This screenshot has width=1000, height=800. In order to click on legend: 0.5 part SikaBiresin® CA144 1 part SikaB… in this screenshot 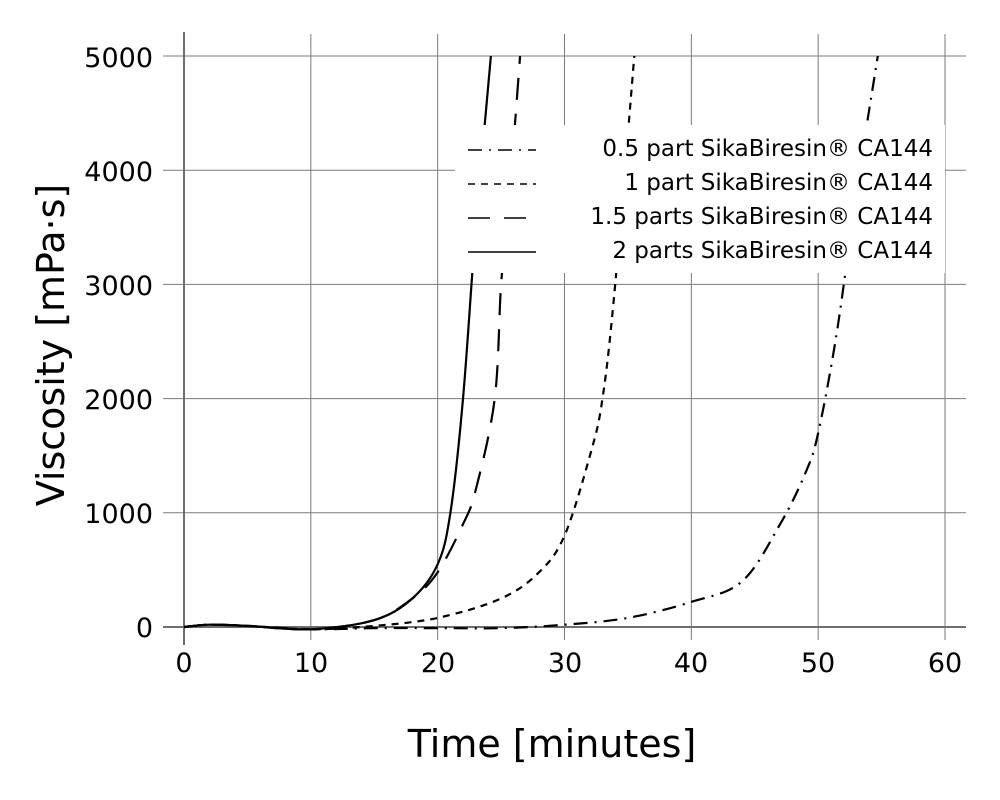, I will do `click(700, 199)`.